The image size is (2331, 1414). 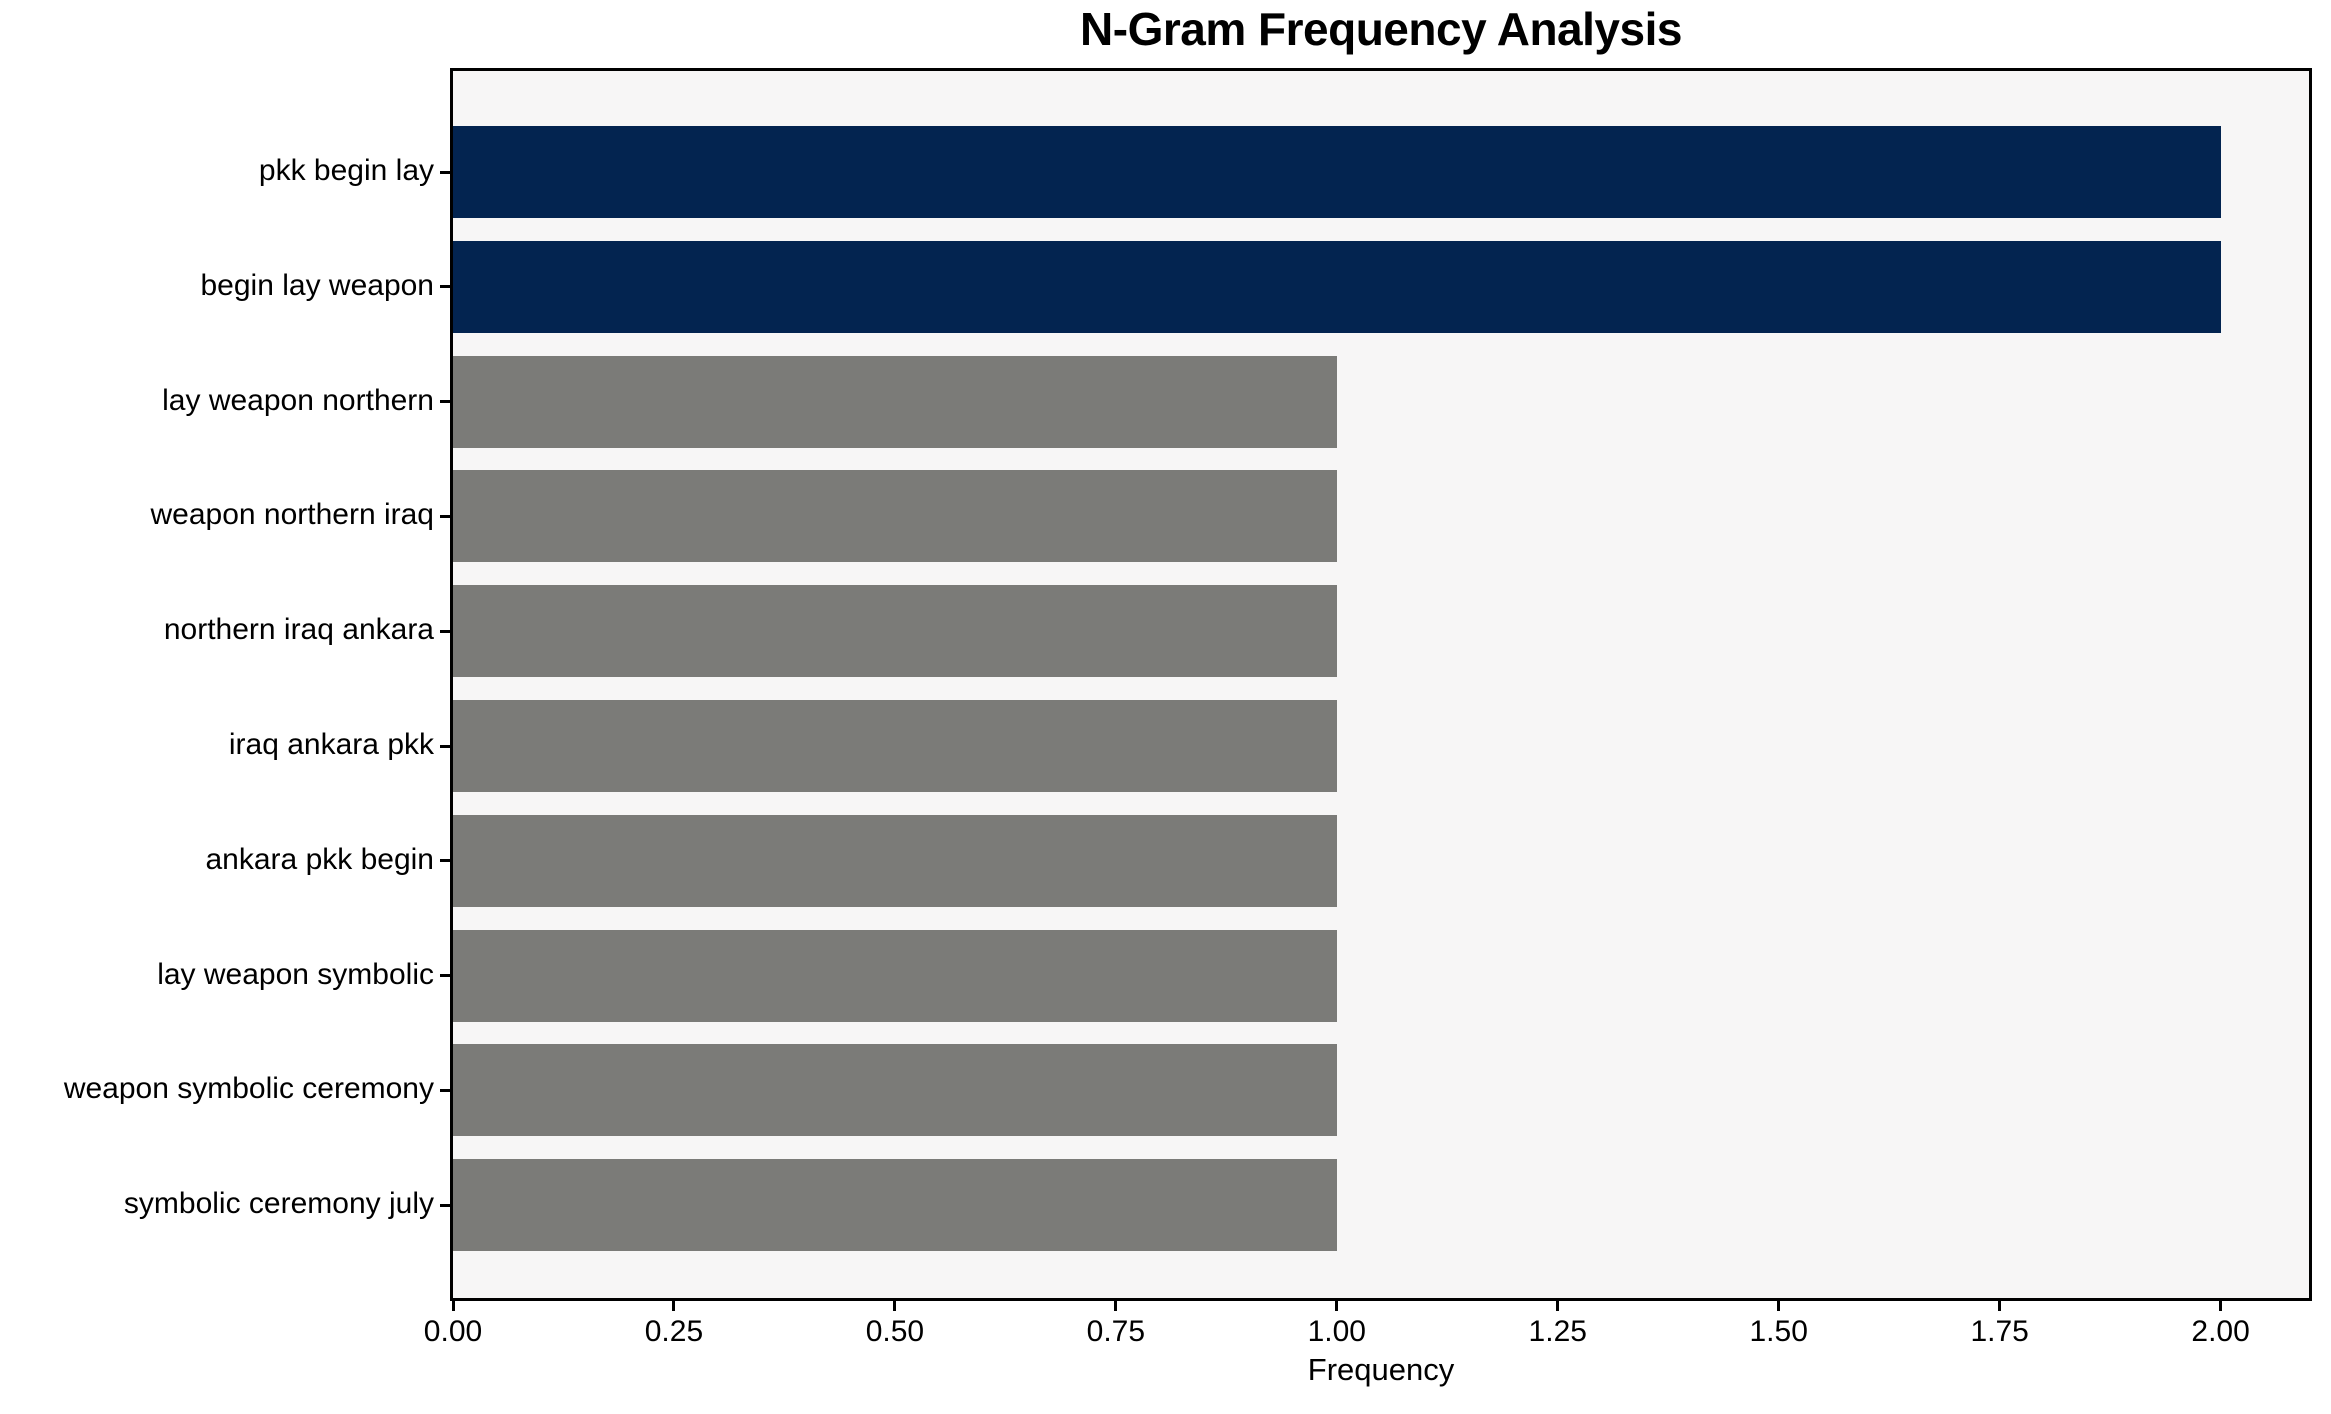 What do you see at coordinates (331, 744) in the screenshot?
I see `y-tick-label: iraq ankara pkk` at bounding box center [331, 744].